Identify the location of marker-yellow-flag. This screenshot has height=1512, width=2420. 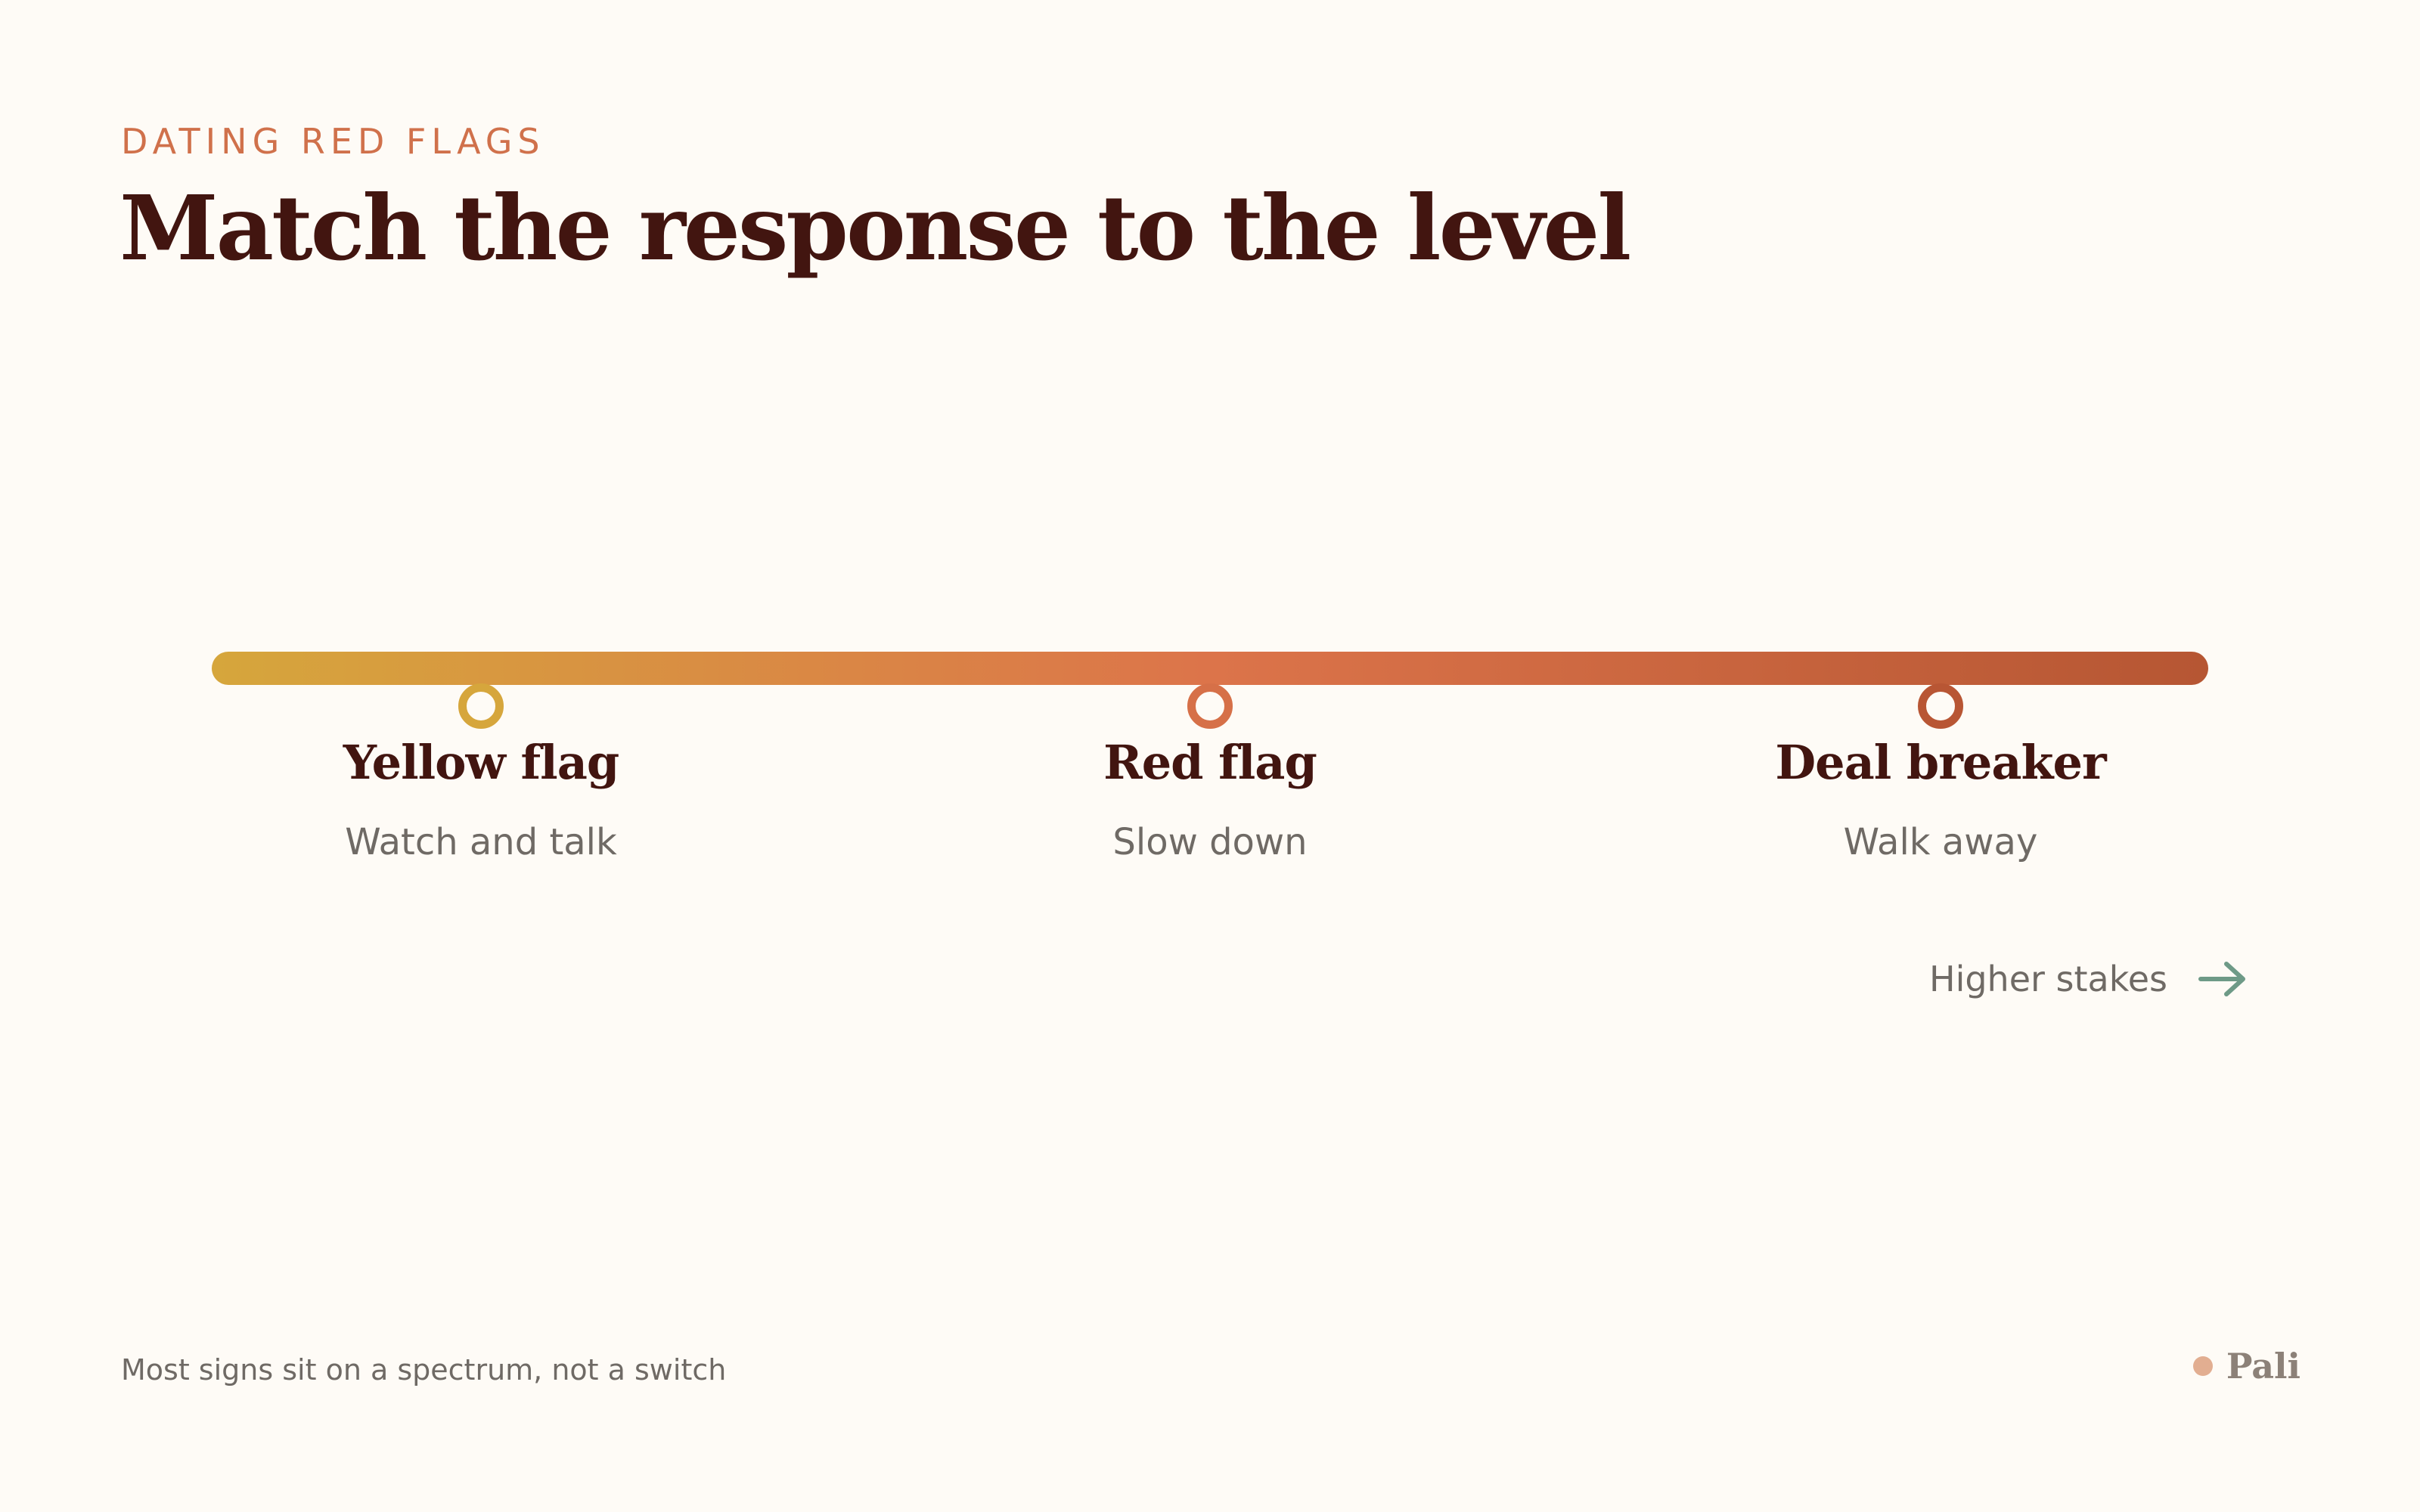
(481, 706).